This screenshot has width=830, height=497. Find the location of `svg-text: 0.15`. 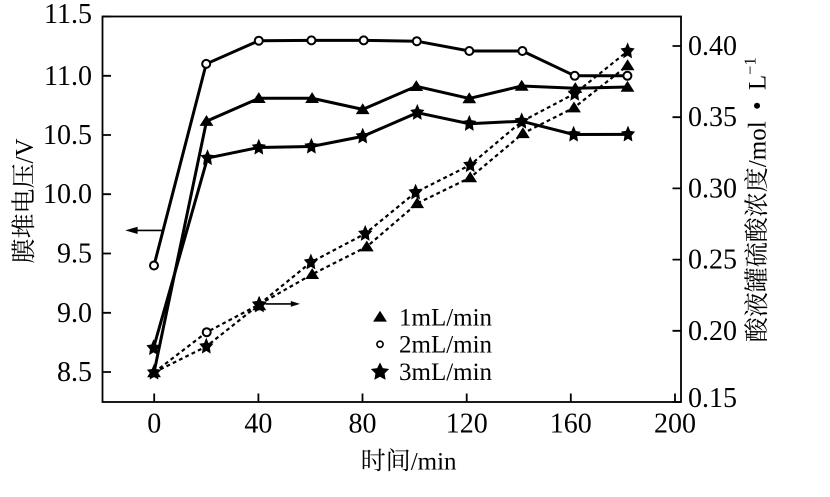

svg-text: 0.15 is located at coordinates (712, 398).